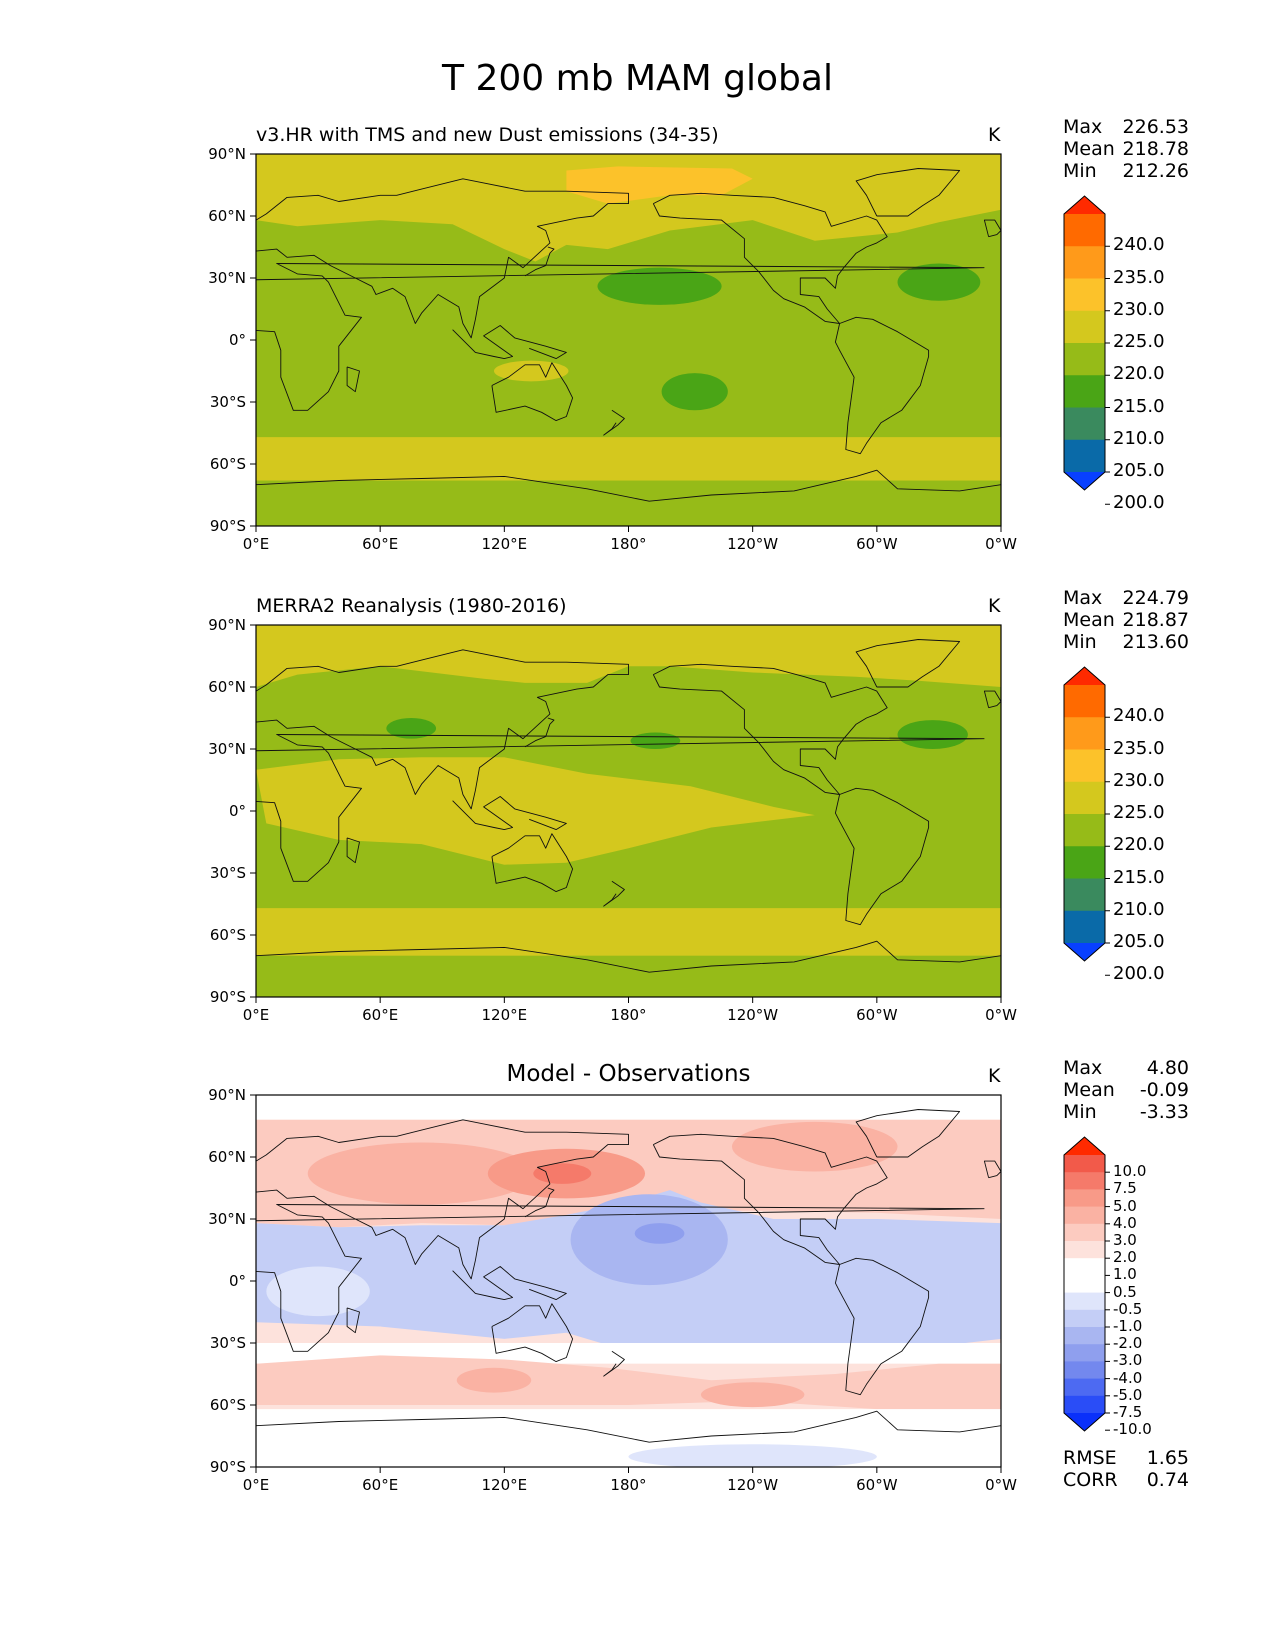 This screenshot has width=1275, height=1650. Describe the element at coordinates (411, 728) in the screenshot. I see `cool-central-asia` at that location.